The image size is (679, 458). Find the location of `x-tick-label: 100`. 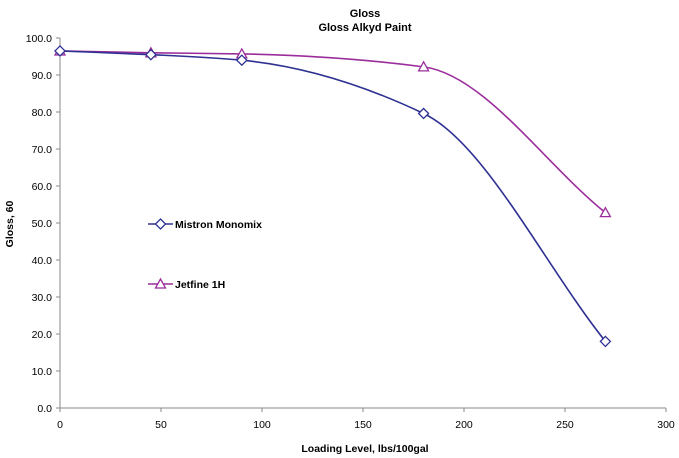

x-tick-label: 100 is located at coordinates (262, 425).